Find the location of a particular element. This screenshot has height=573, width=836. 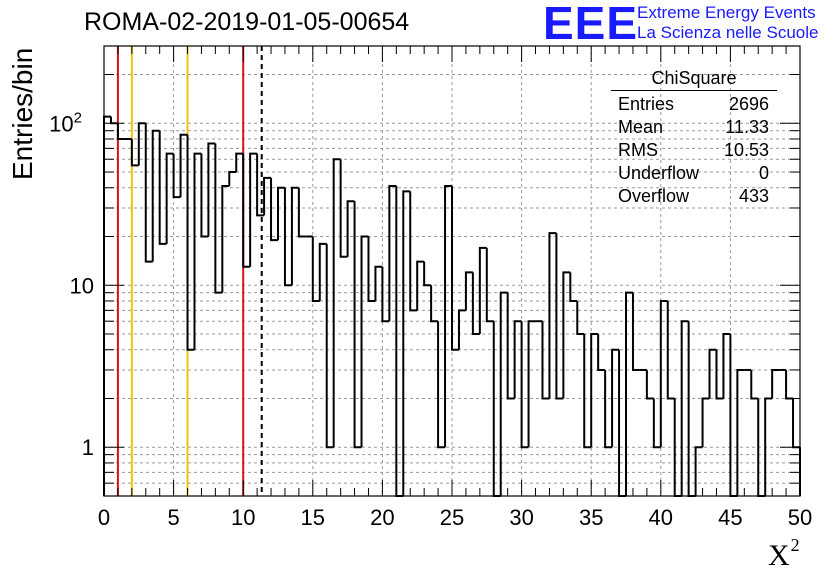

stats-row-overflow: Overflow 433 is located at coordinates (694, 196).